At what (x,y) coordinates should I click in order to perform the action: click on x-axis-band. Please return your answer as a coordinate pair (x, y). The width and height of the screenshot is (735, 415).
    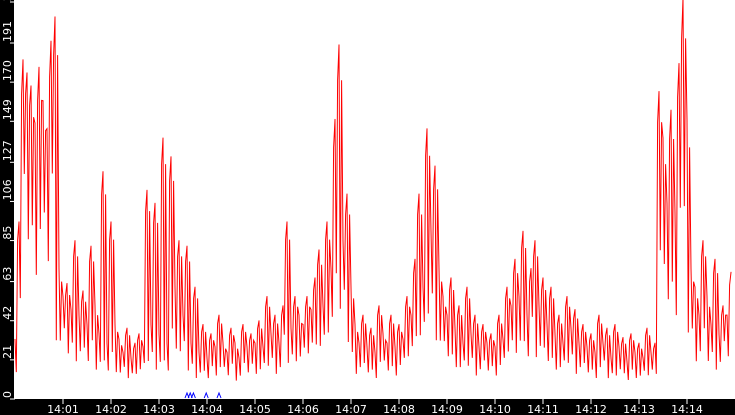
    Looking at the image, I should click on (367, 407).